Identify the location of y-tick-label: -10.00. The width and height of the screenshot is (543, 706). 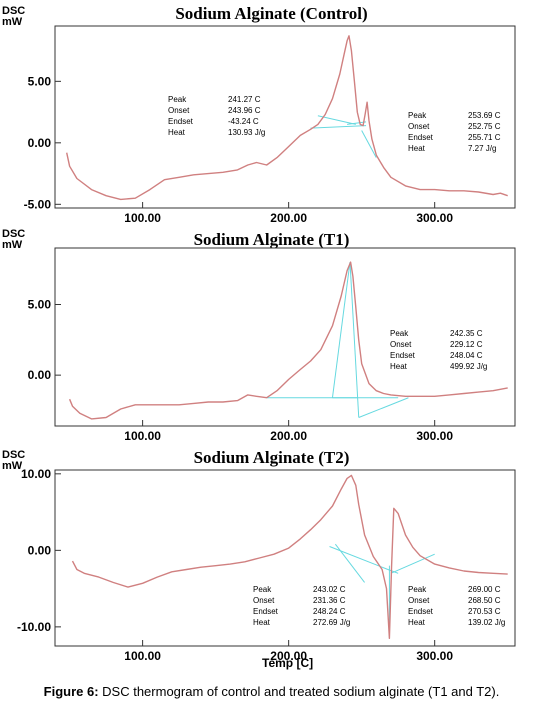
(34, 627).